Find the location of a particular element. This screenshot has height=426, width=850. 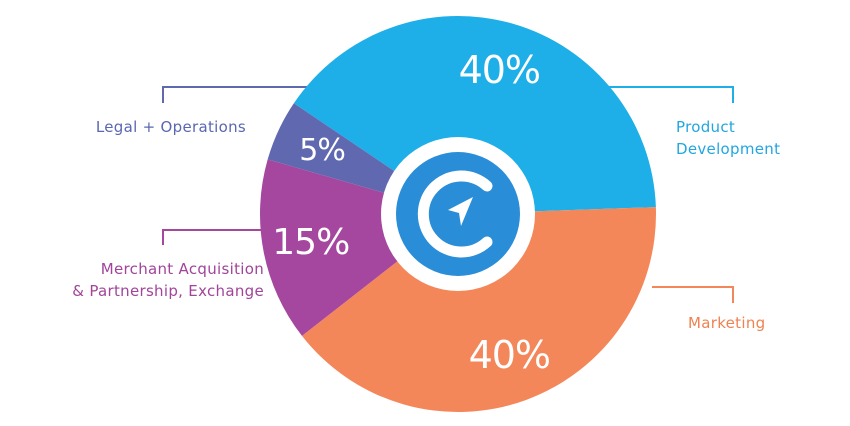

leader-line-legal is located at coordinates (241, 94).